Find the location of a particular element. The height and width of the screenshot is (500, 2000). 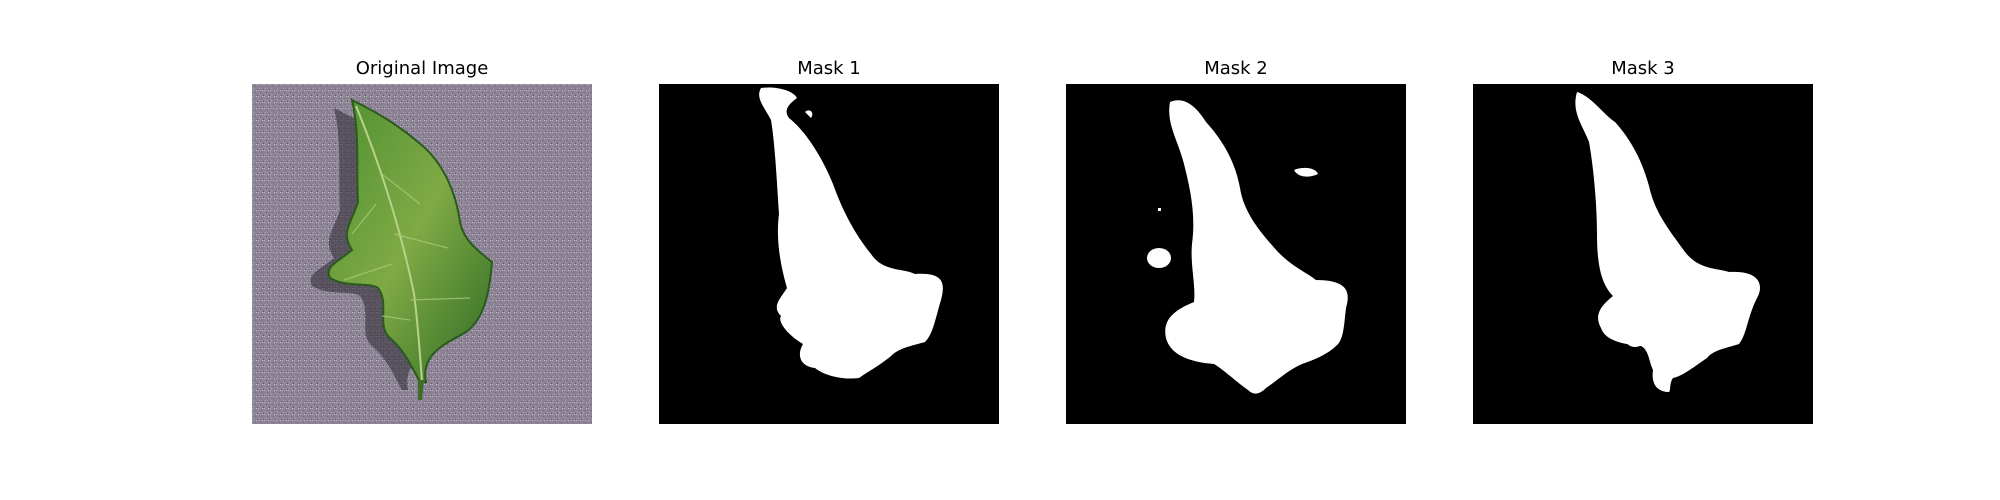

panel-title: Original Image is located at coordinates (422, 68).